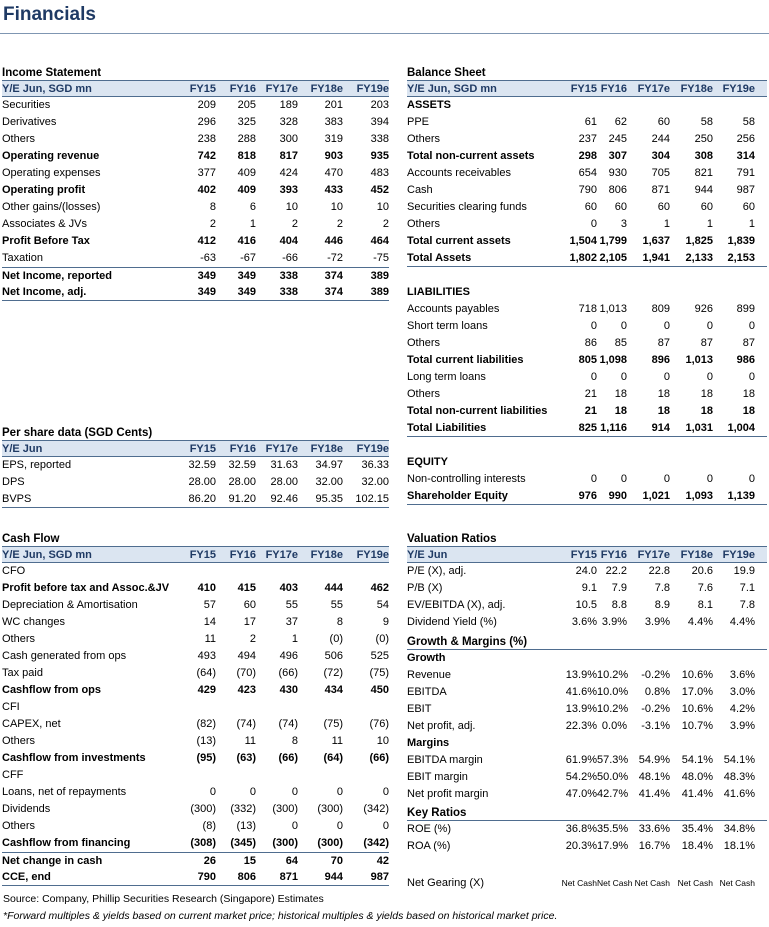 The image size is (769, 927). I want to click on header-year: FY18e, so click(696, 555).